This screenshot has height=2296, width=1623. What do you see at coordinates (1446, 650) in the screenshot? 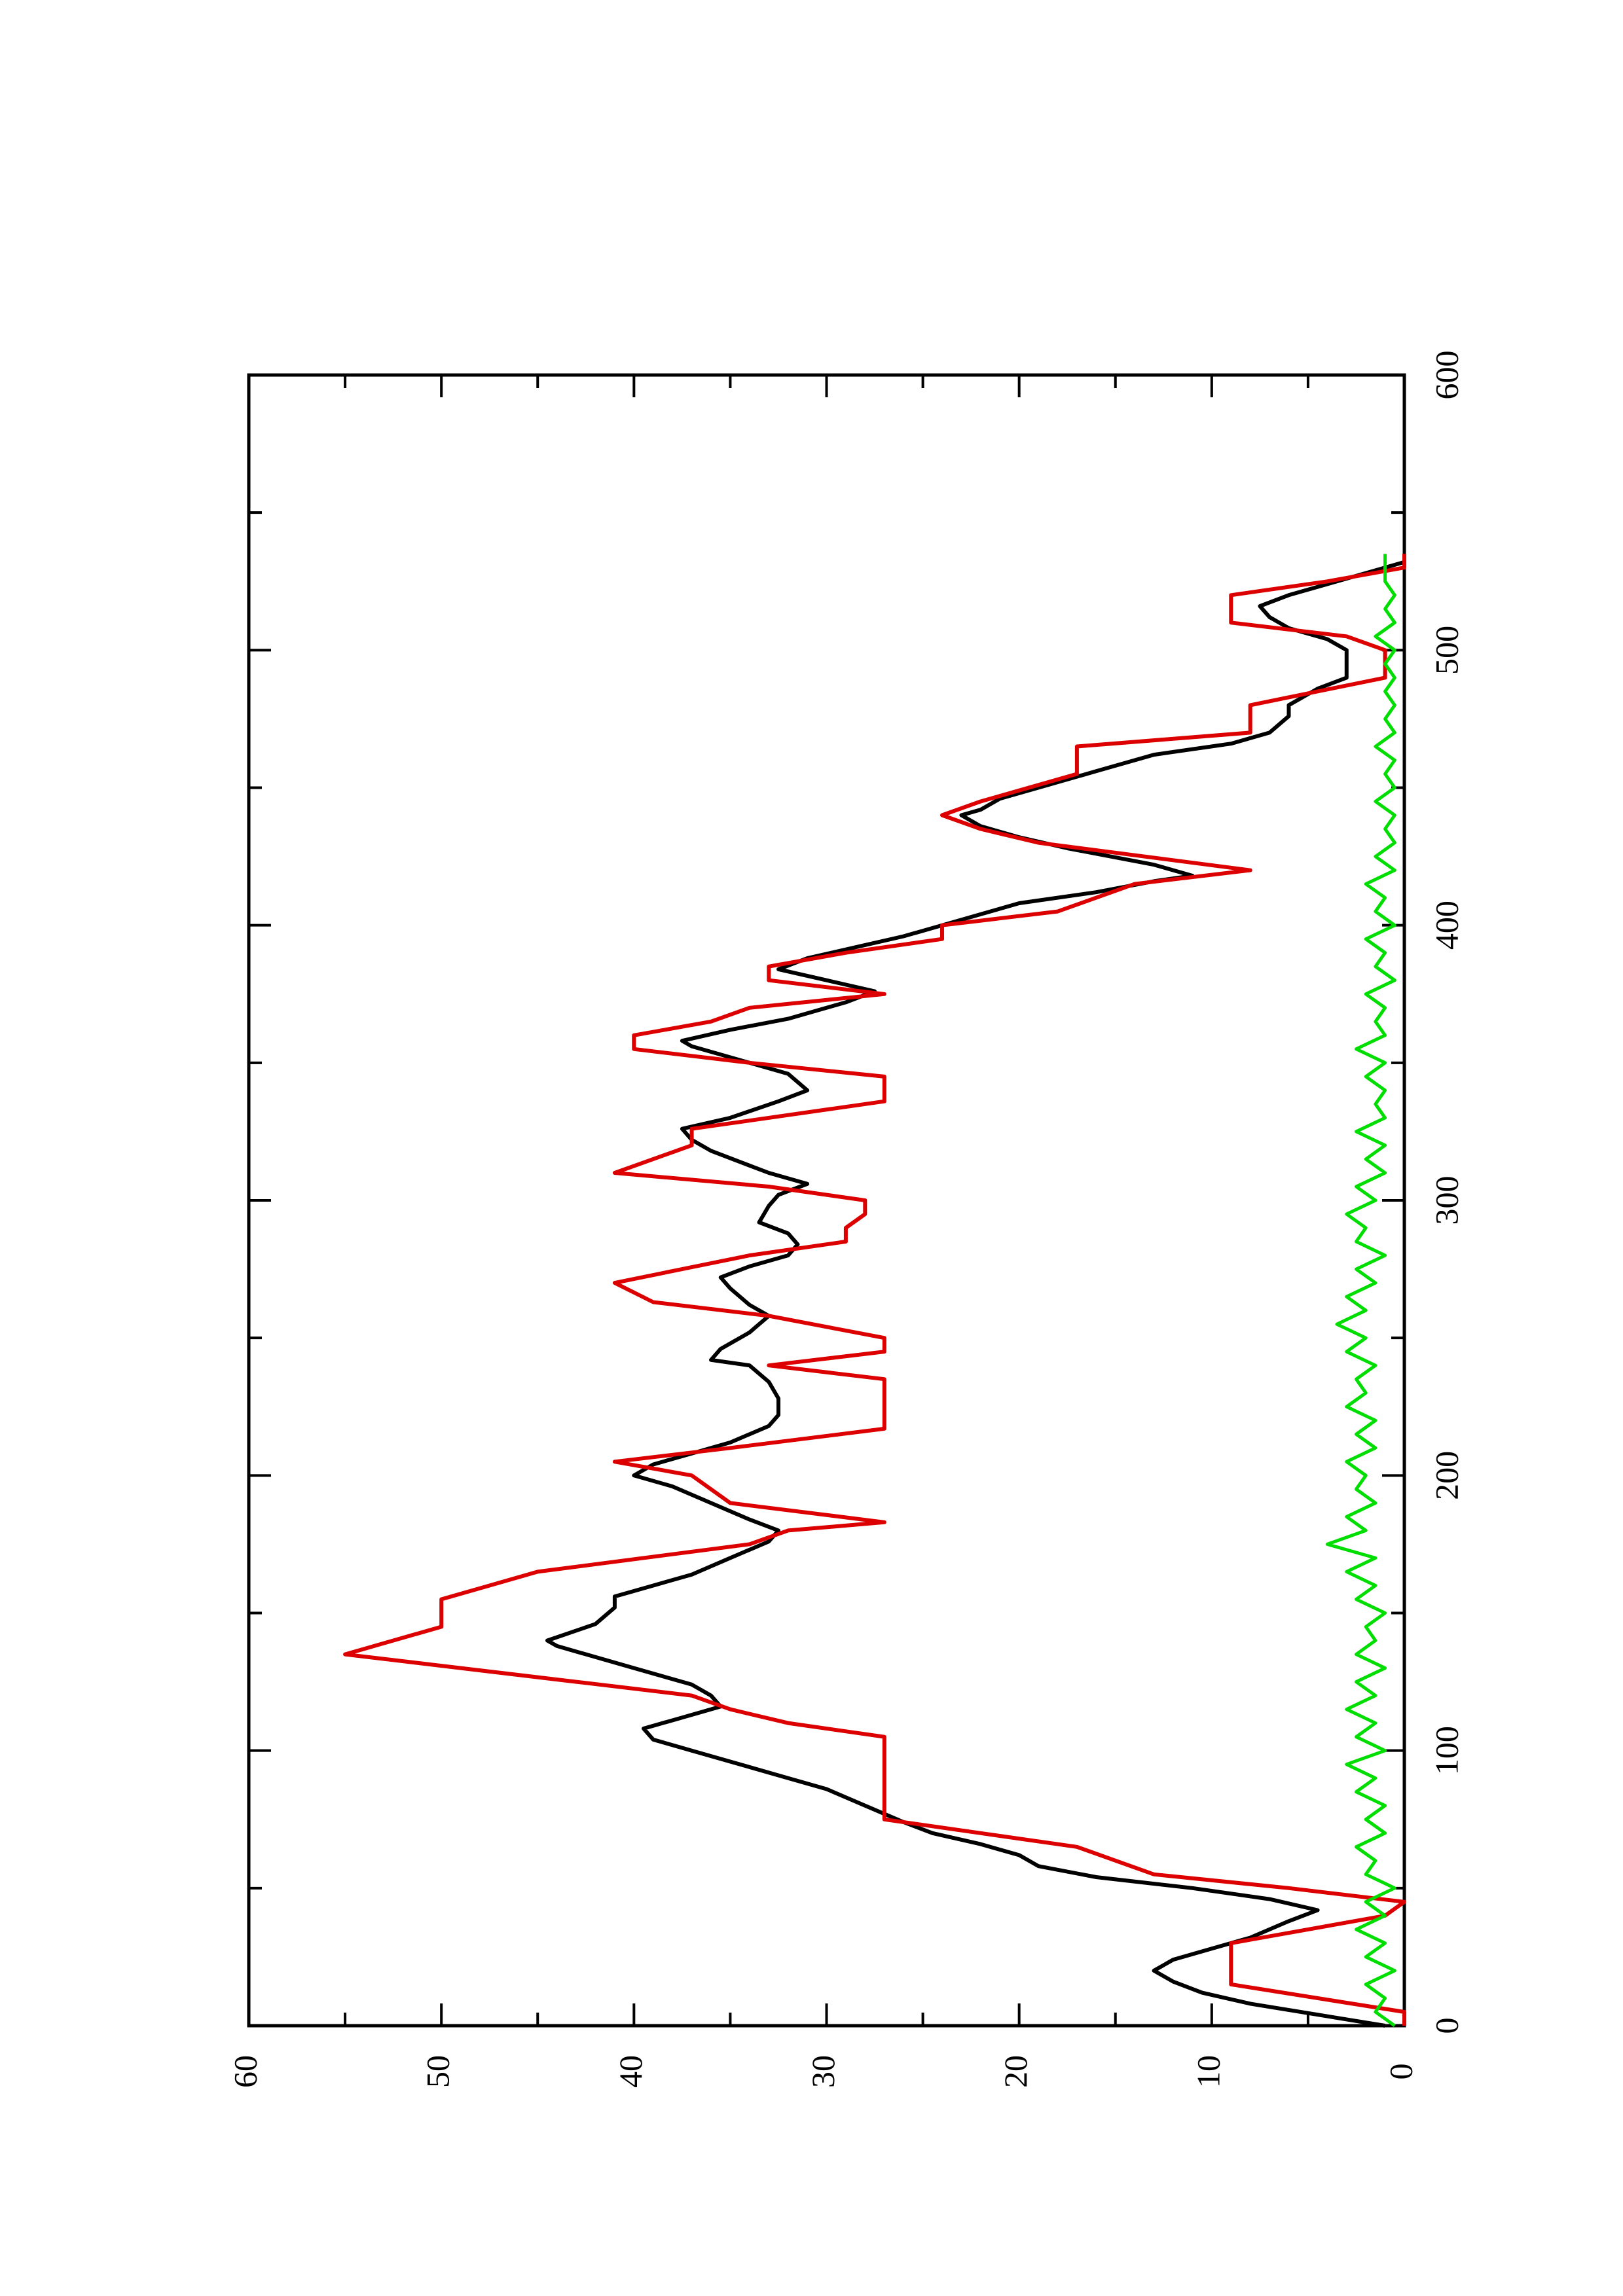
I see `x-tick-label: 500` at bounding box center [1446, 650].